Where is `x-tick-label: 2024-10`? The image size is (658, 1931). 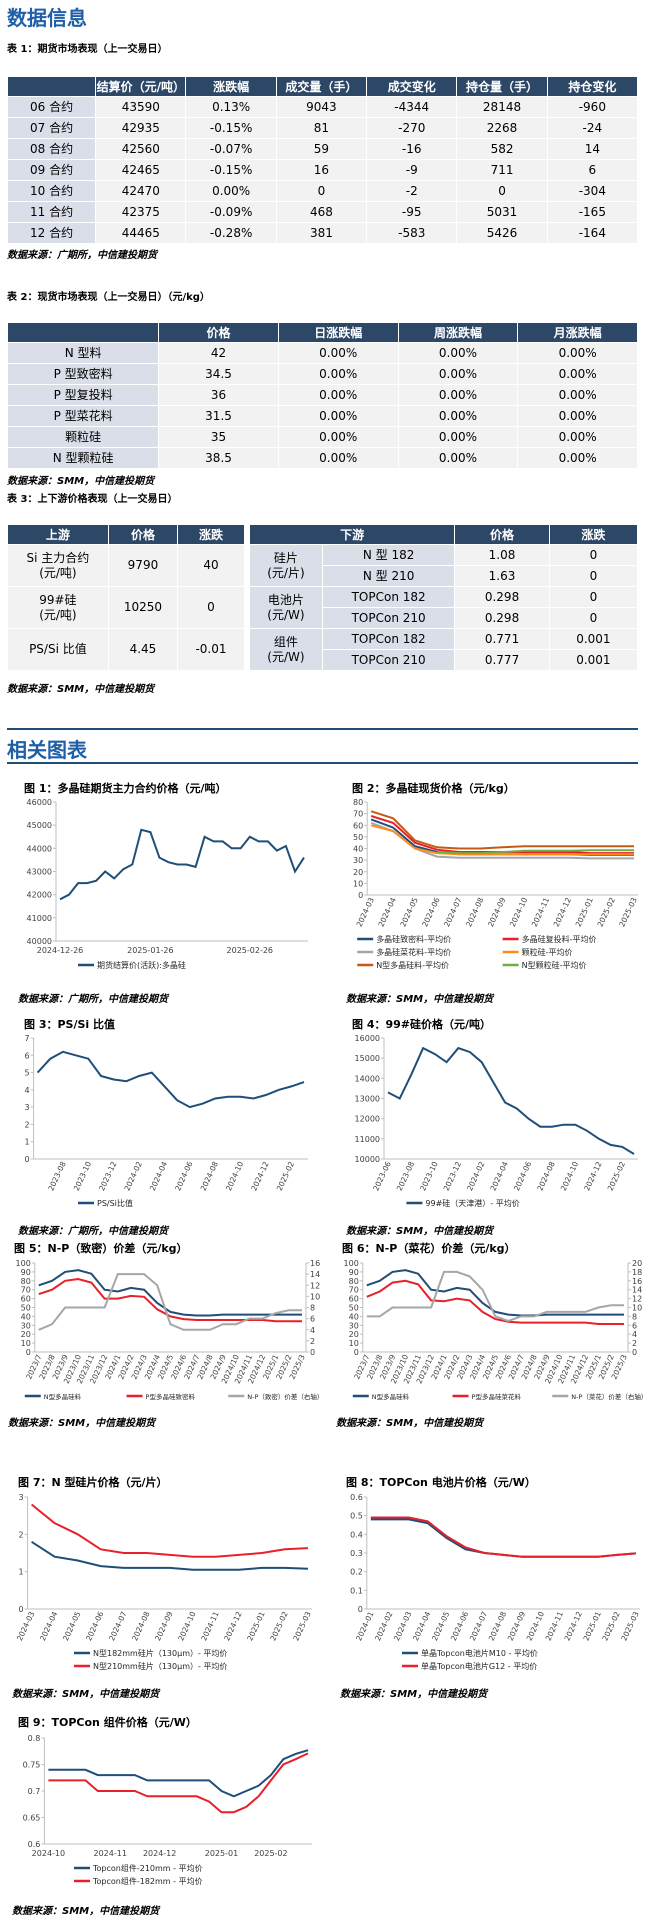 x-tick-label: 2024-10 is located at coordinates (518, 912).